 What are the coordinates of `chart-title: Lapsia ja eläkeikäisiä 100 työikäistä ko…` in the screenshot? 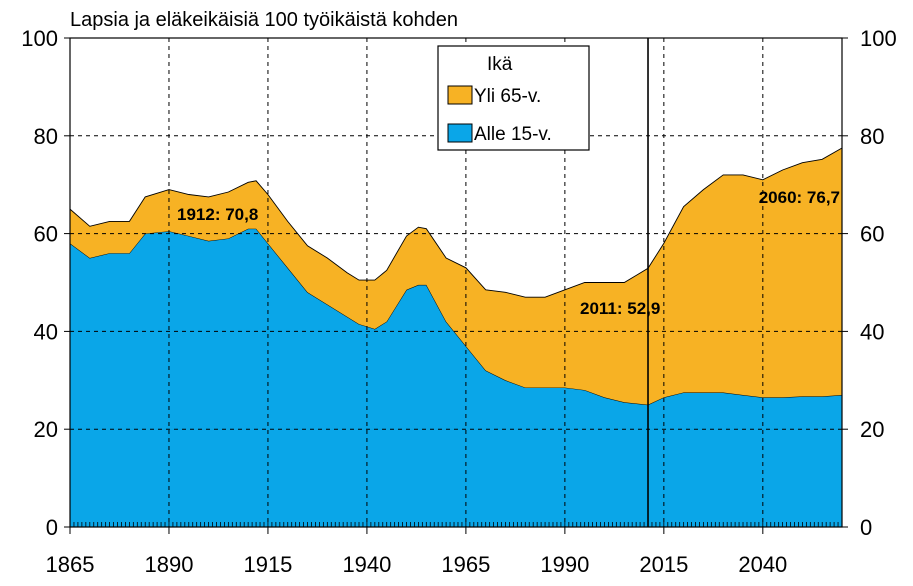 It's located at (264, 20).